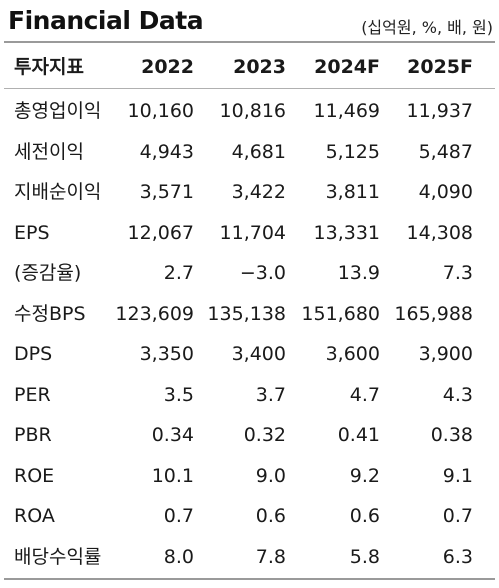 The image size is (499, 588). I want to click on row-label: ROE, so click(34, 475).